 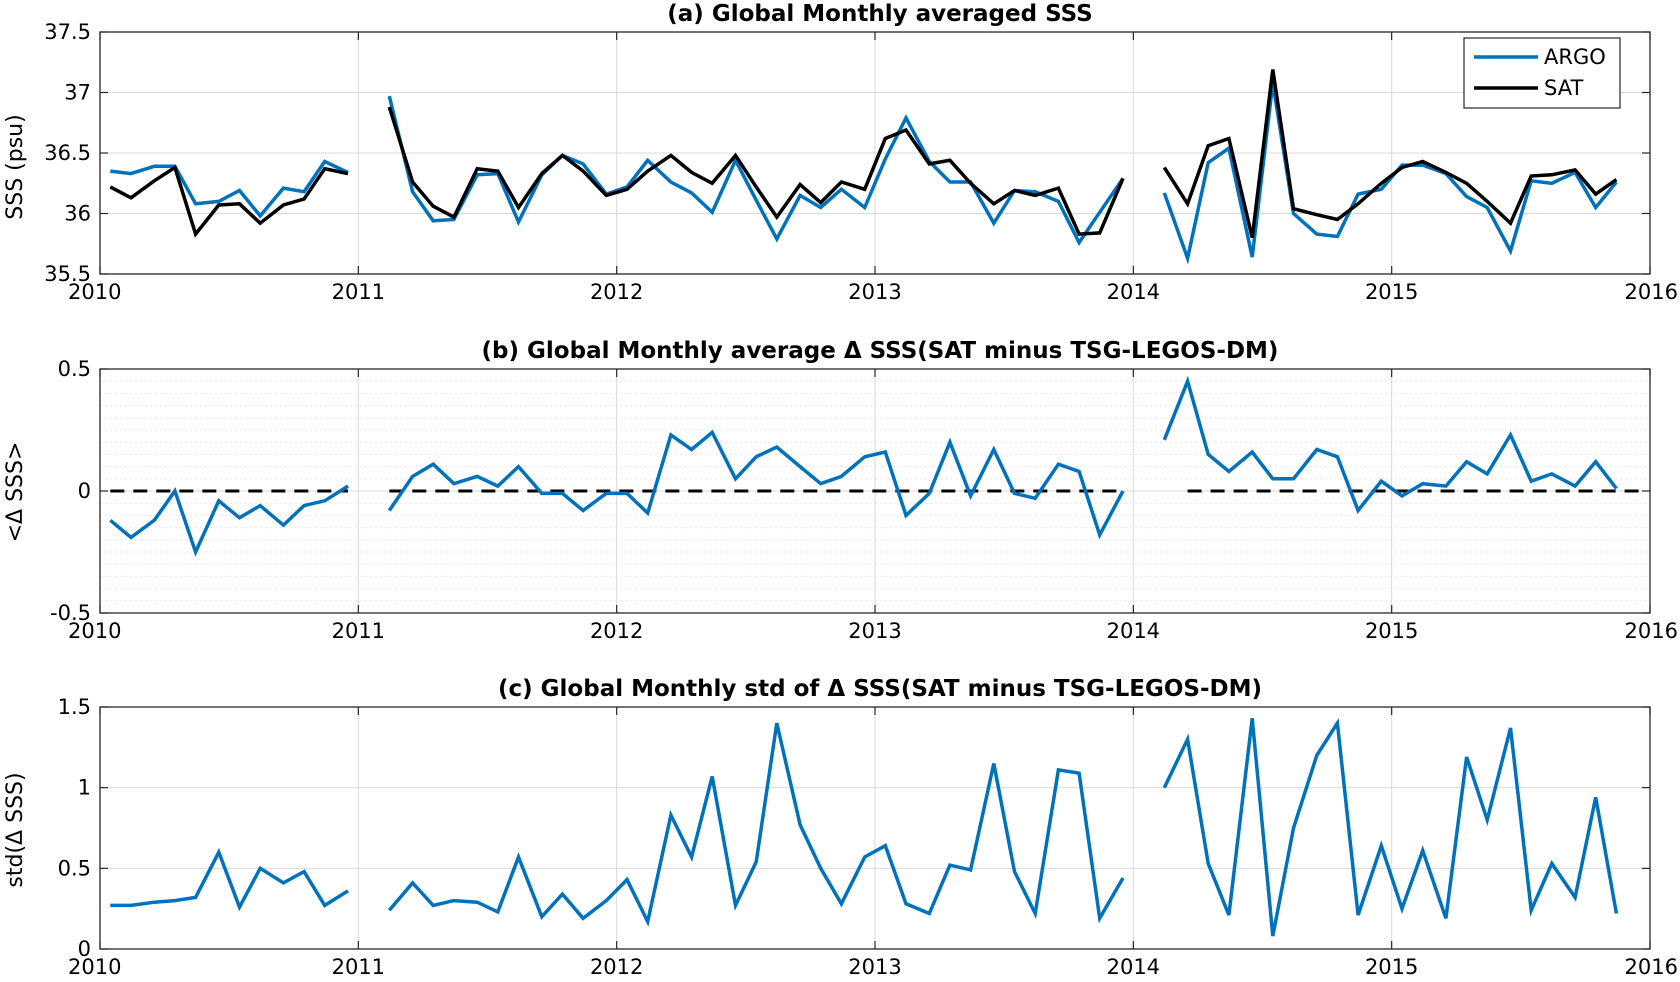 What do you see at coordinates (358, 292) in the screenshot?
I see `panel-a-xtick-label: 2011` at bounding box center [358, 292].